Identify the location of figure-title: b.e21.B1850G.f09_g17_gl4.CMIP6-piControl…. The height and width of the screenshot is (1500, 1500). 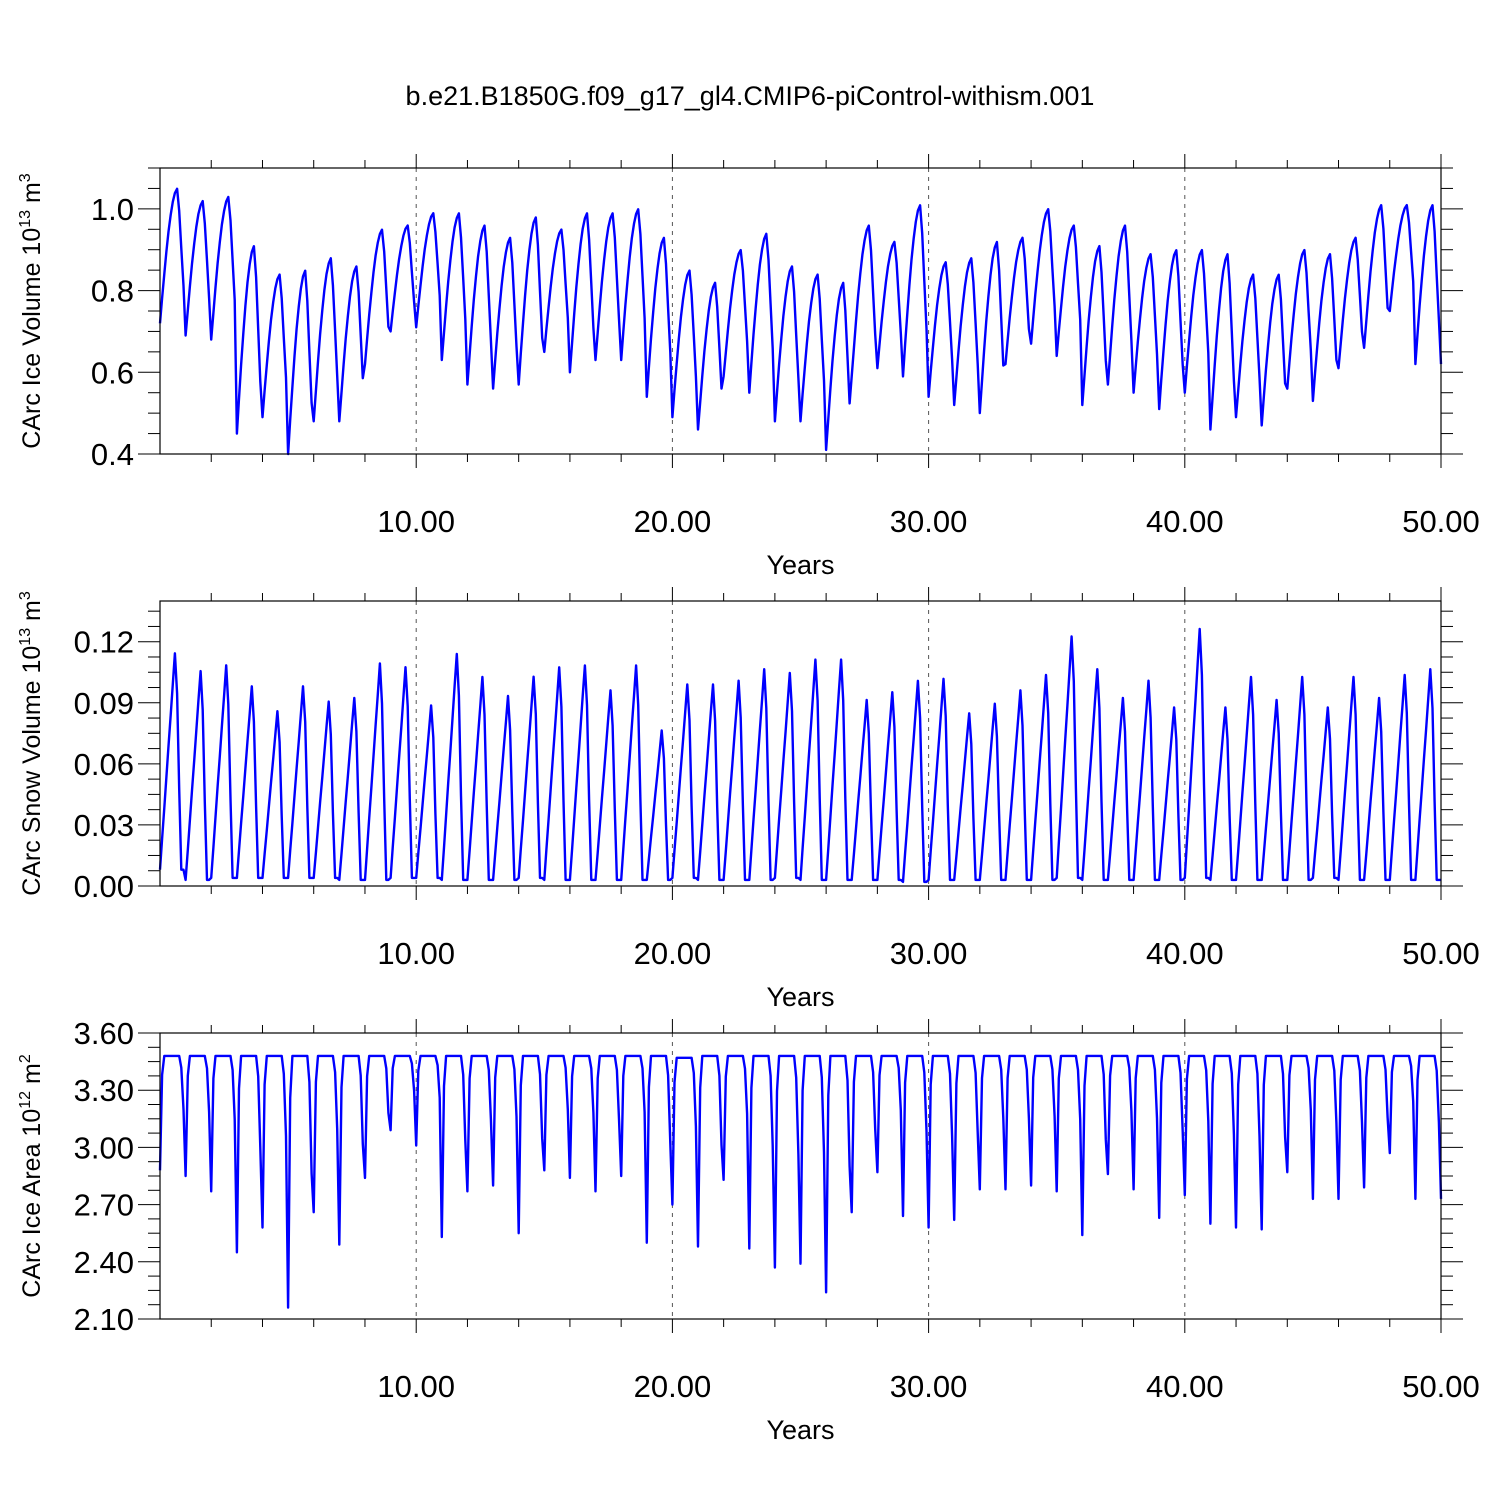
(750, 96).